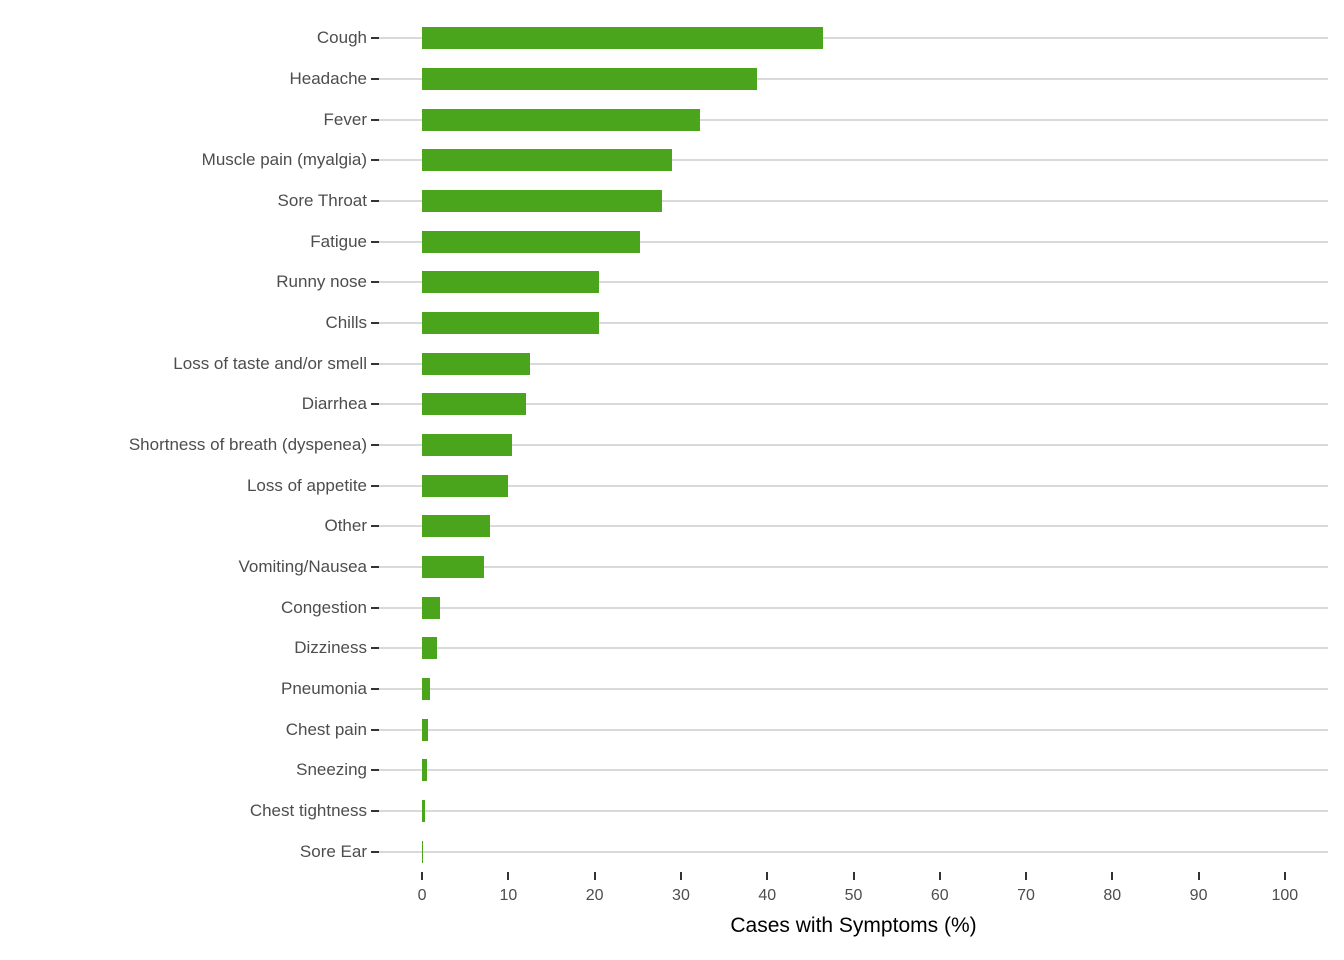 This screenshot has width=1344, height=960. I want to click on bar-sore-ear, so click(423, 851).